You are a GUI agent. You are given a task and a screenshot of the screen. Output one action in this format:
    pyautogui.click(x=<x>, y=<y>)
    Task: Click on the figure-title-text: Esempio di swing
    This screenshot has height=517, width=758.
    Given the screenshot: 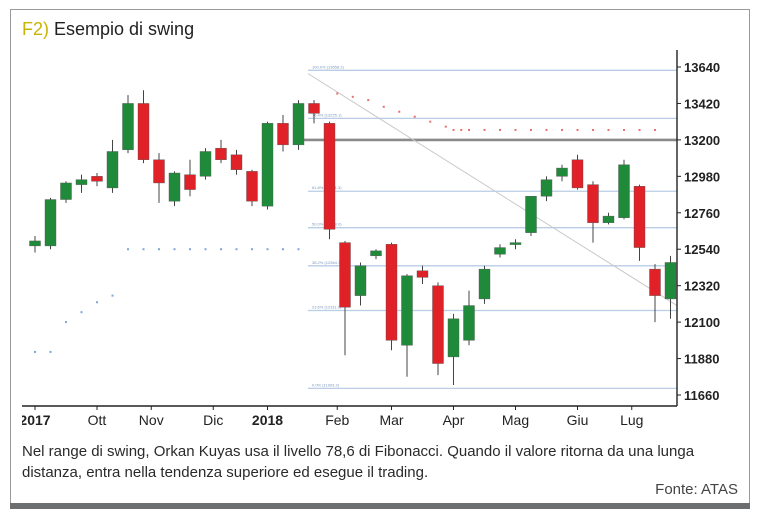 What is the action you would take?
    pyautogui.click(x=124, y=29)
    